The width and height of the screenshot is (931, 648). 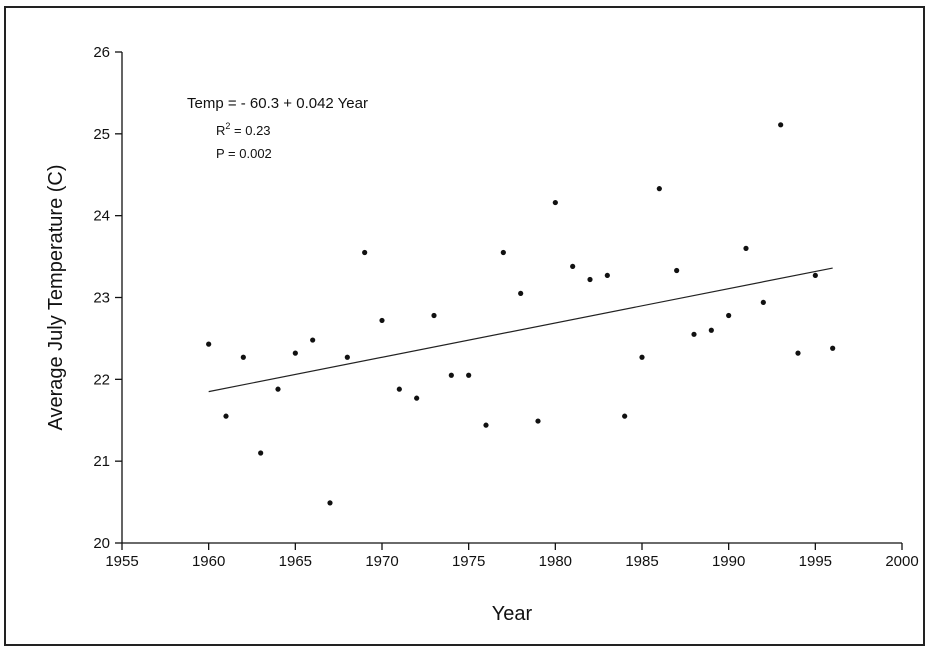 What do you see at coordinates (555, 561) in the screenshot?
I see `x-tick-label: 1980` at bounding box center [555, 561].